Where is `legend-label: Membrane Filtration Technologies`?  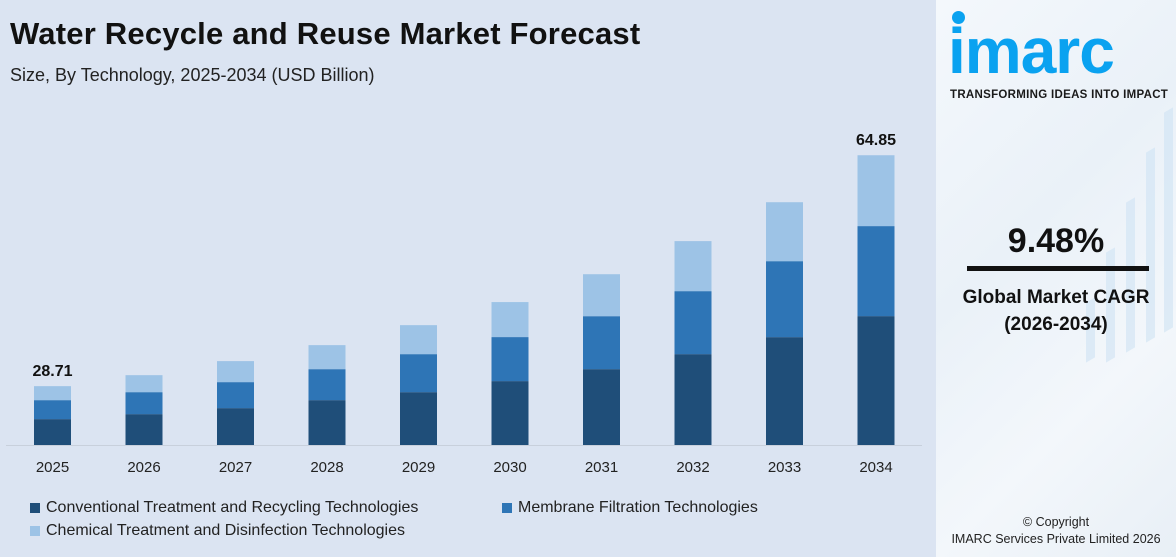 legend-label: Membrane Filtration Technologies is located at coordinates (638, 507).